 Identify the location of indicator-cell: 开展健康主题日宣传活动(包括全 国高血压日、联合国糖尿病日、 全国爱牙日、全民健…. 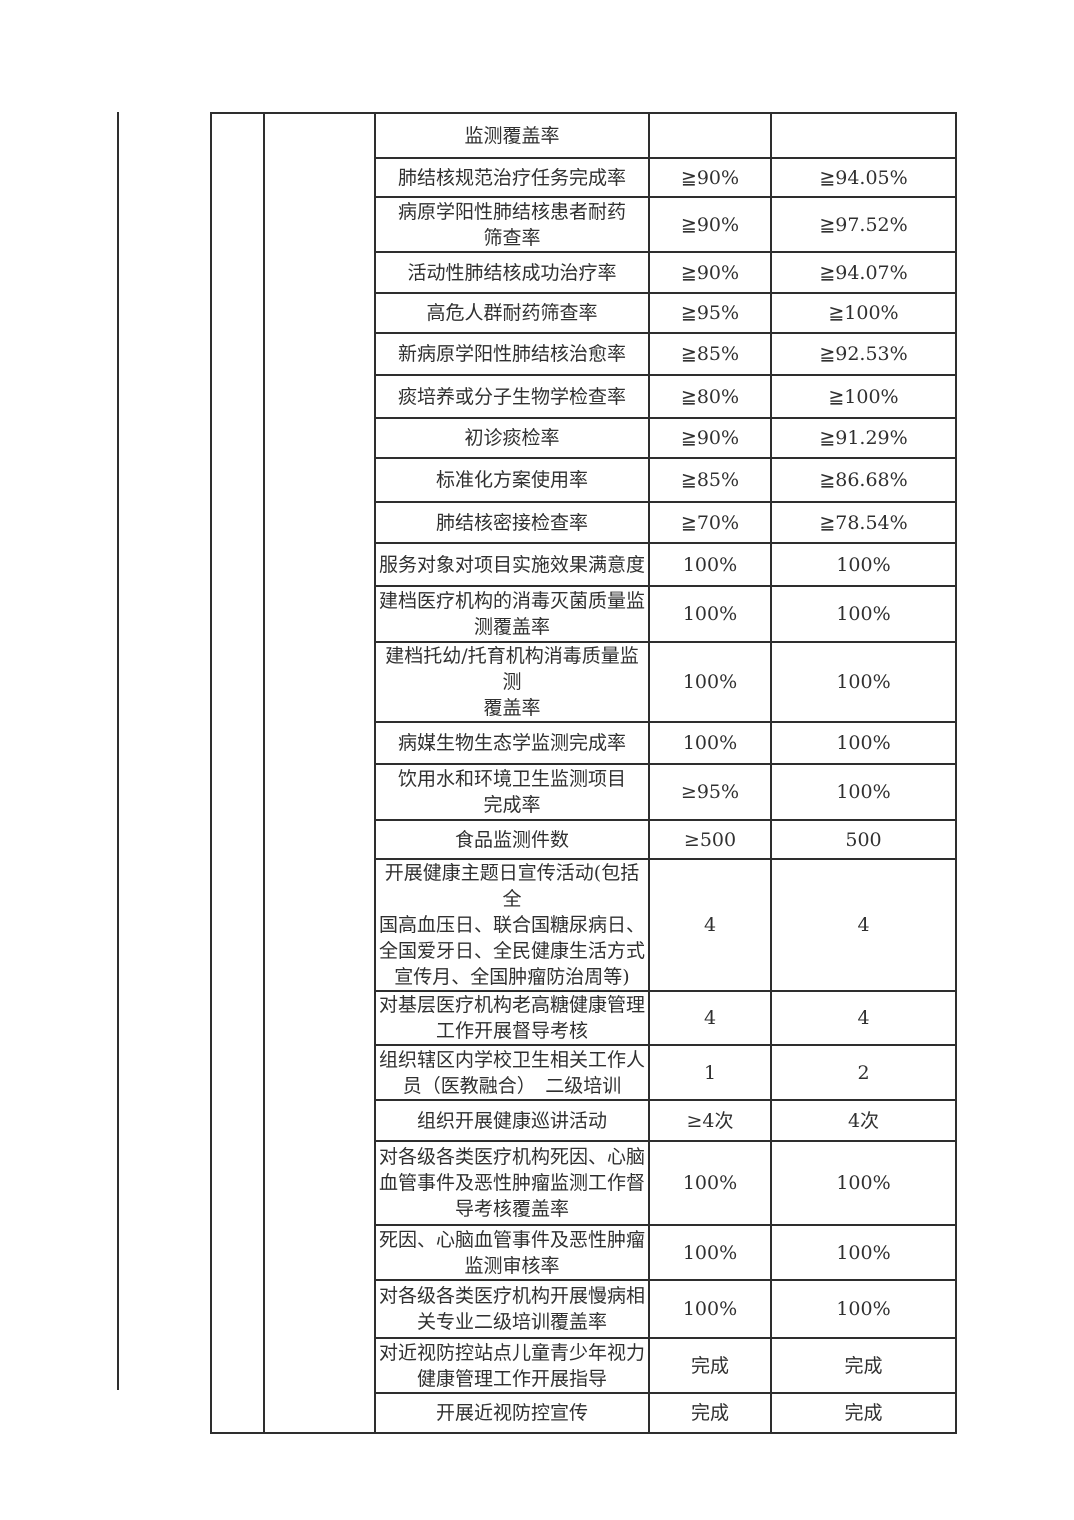
(512, 925).